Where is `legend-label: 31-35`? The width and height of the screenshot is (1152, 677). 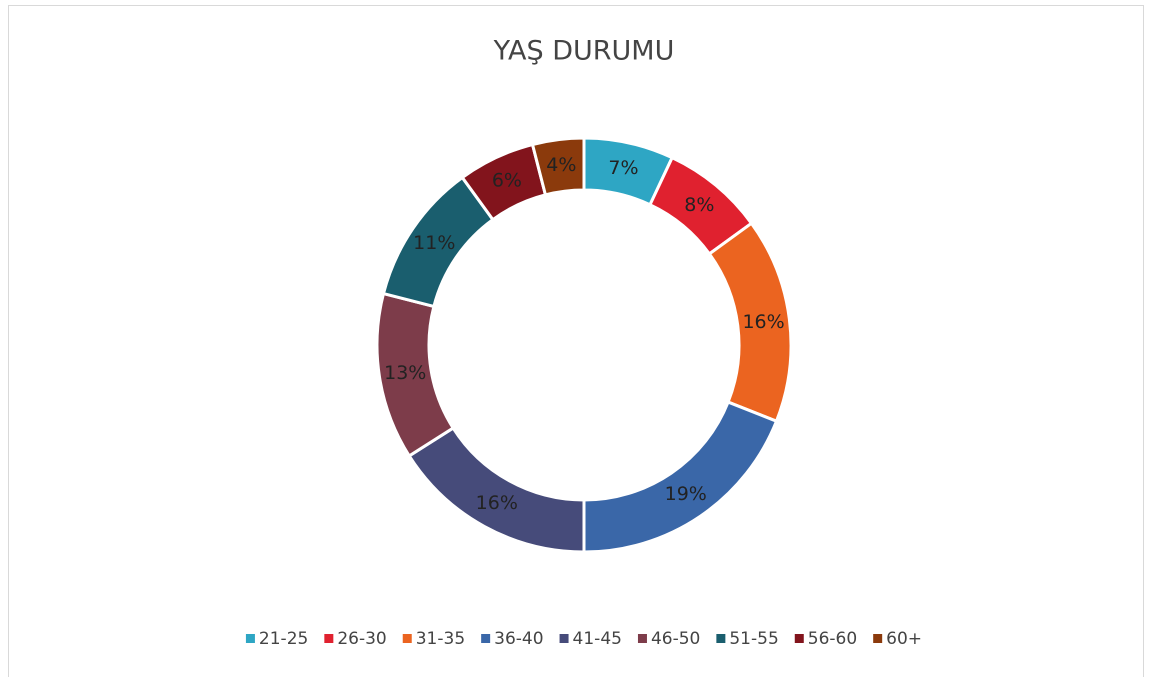
legend-label: 31-35 is located at coordinates (440, 639).